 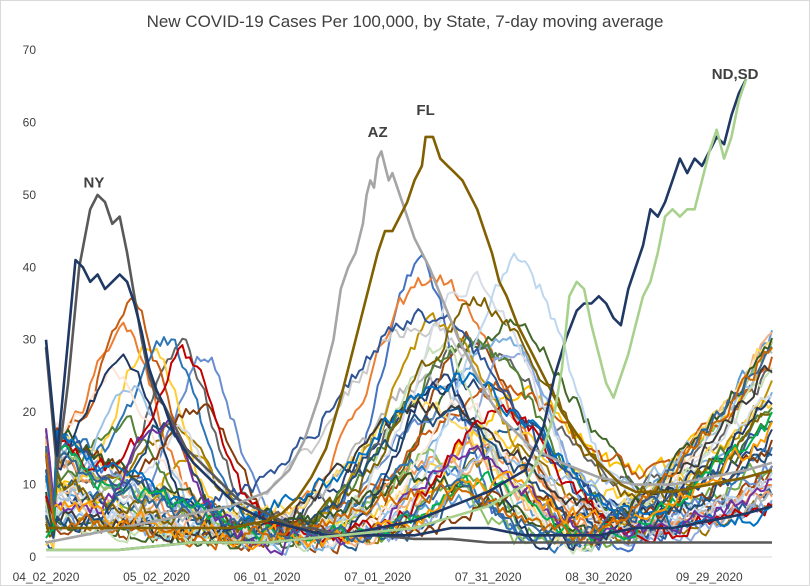 What do you see at coordinates (32, 557) in the screenshot?
I see `y-tick-label: 0` at bounding box center [32, 557].